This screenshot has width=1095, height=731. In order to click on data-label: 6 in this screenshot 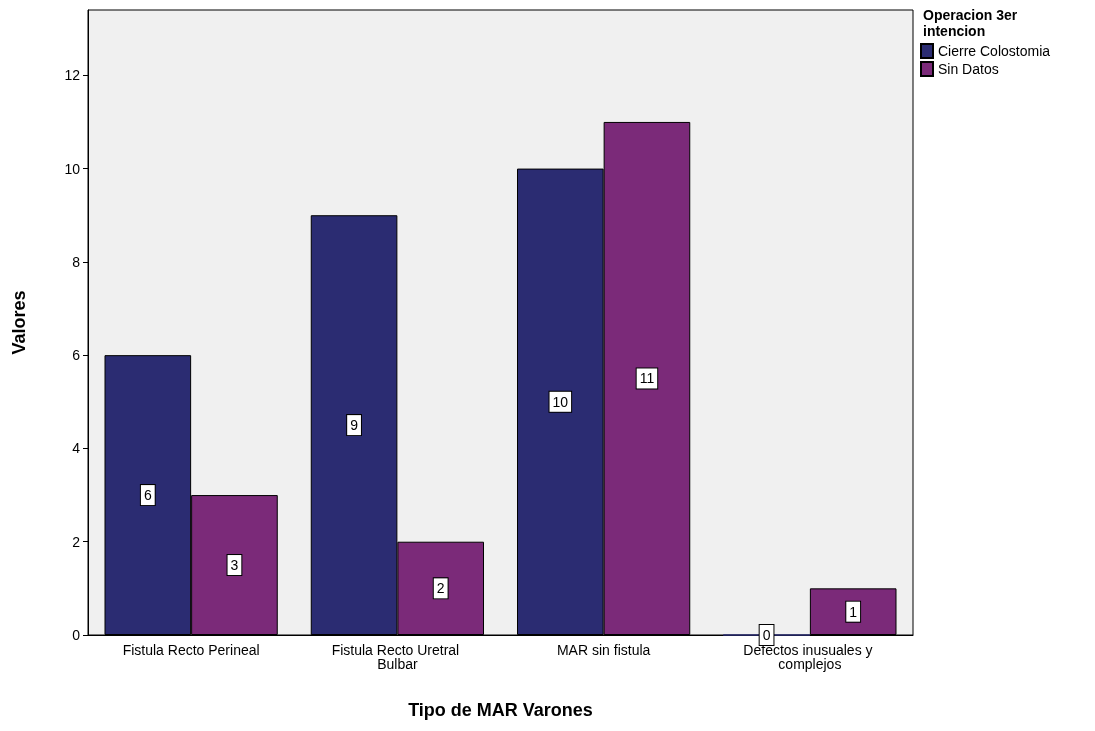, I will do `click(147, 495)`.